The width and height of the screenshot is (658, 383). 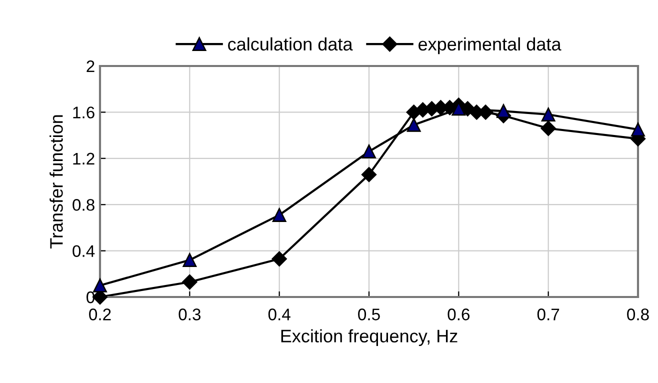 I want to click on x-tick-label: 0.4, so click(x=279, y=314).